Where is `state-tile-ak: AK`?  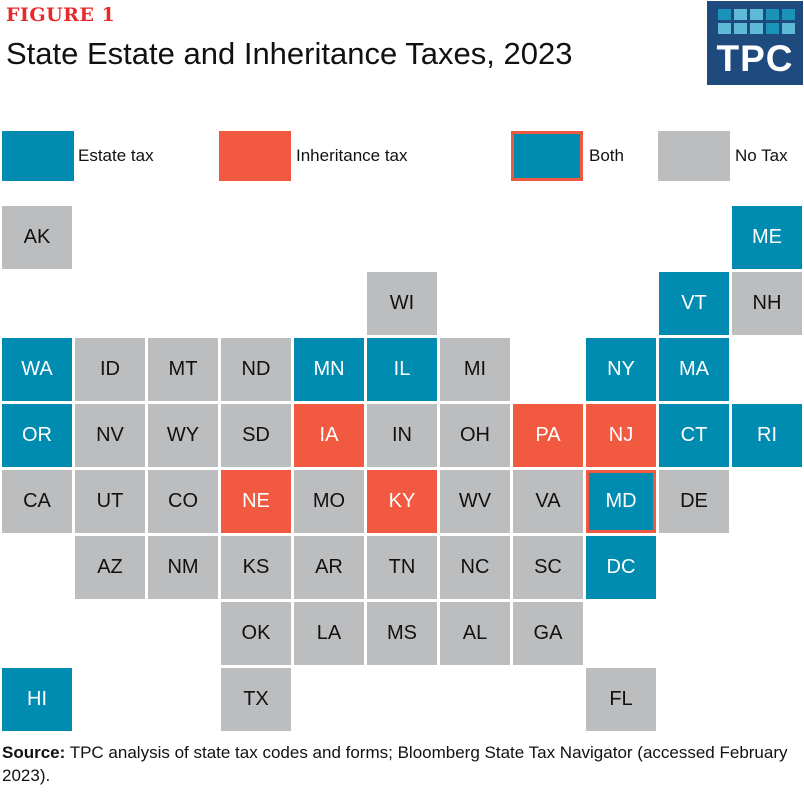 state-tile-ak: AK is located at coordinates (37, 237).